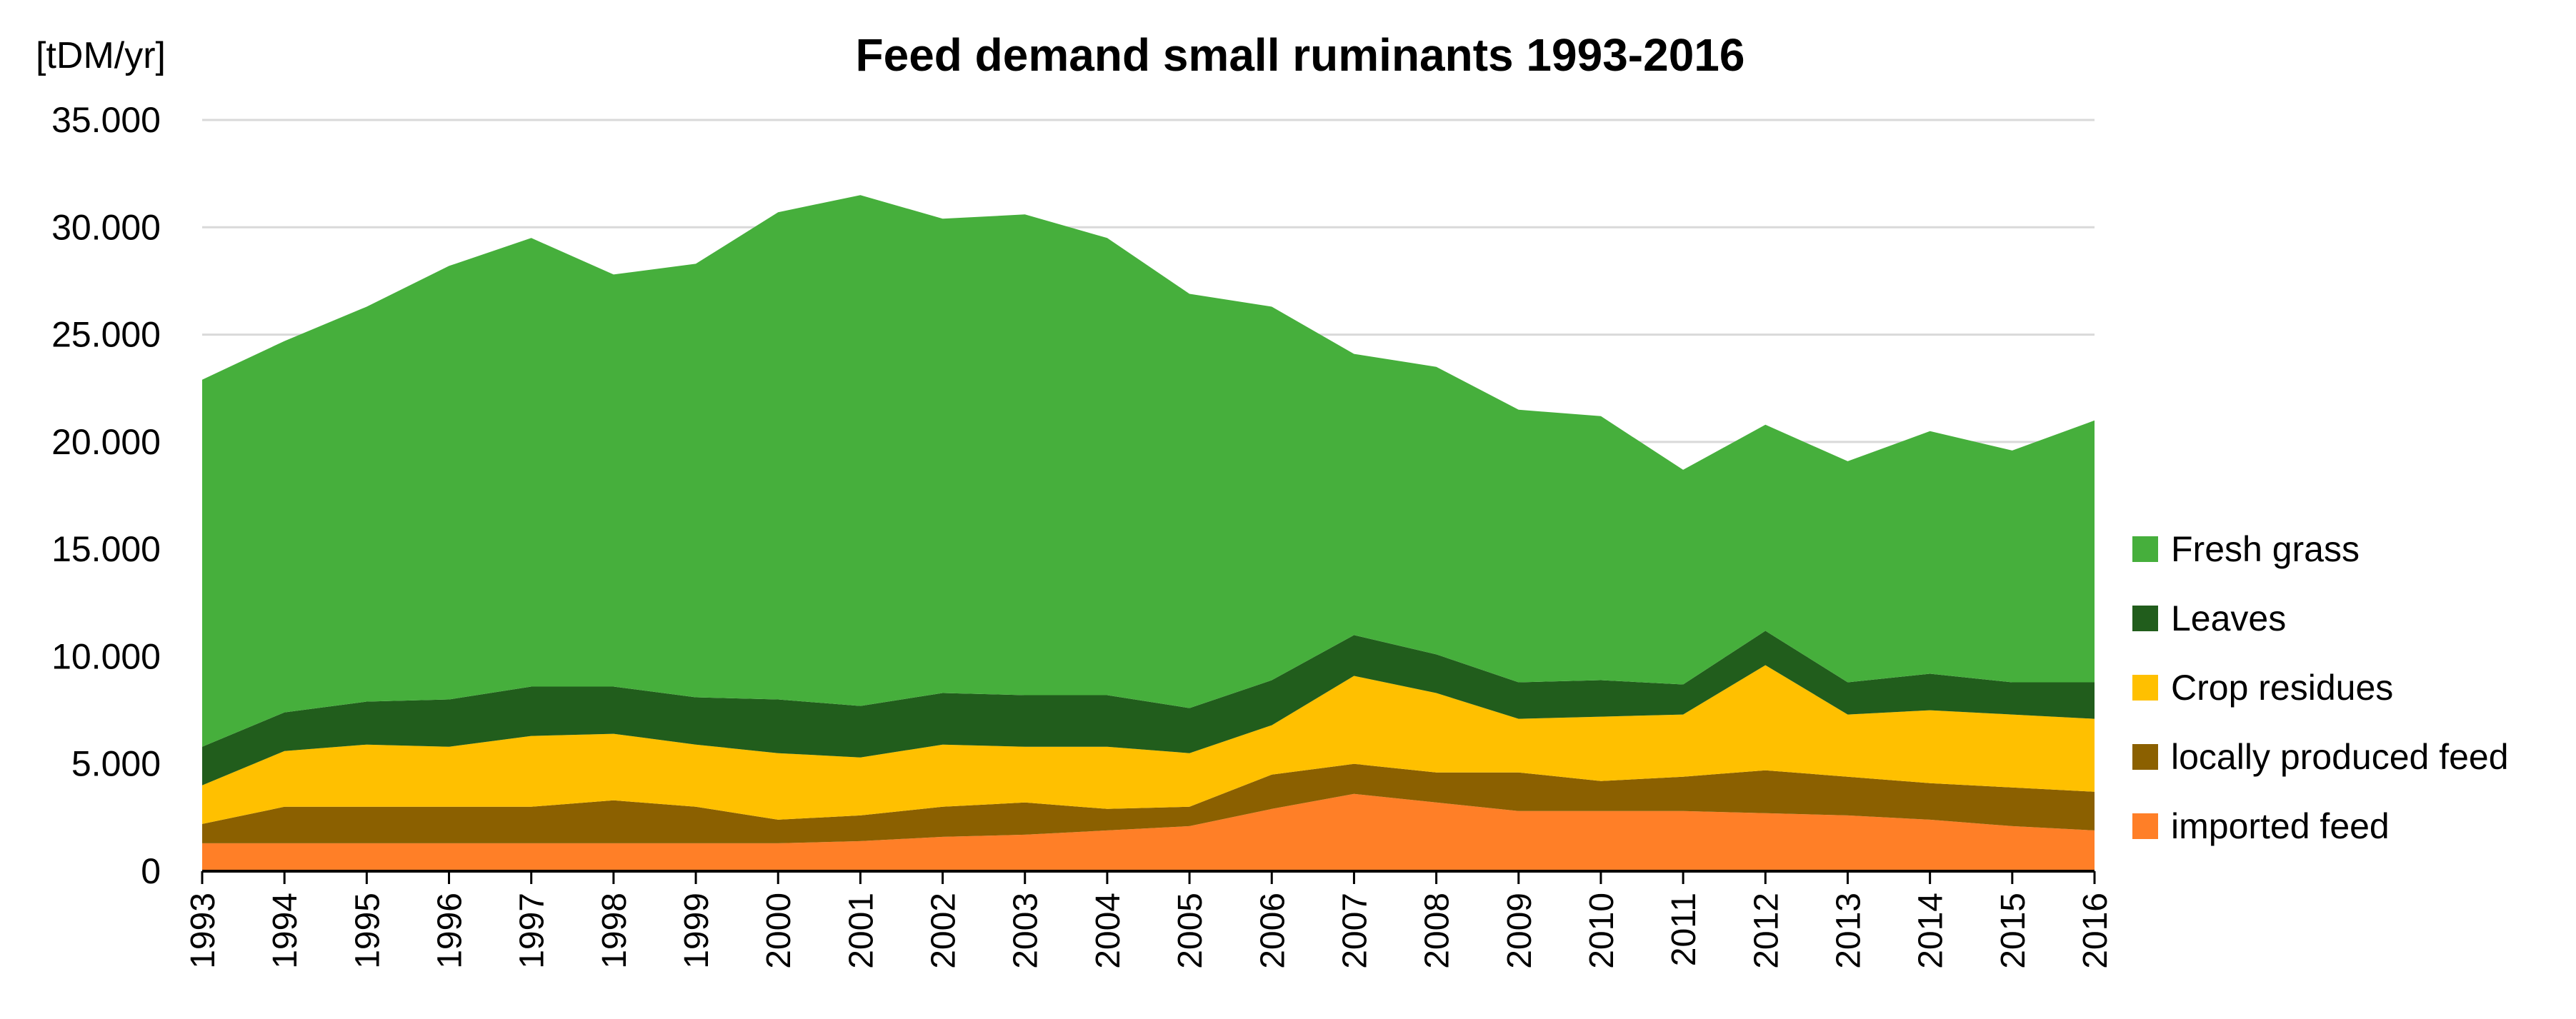 Image resolution: width=2576 pixels, height=1019 pixels. I want to click on area-crop-residues, so click(1149, 745).